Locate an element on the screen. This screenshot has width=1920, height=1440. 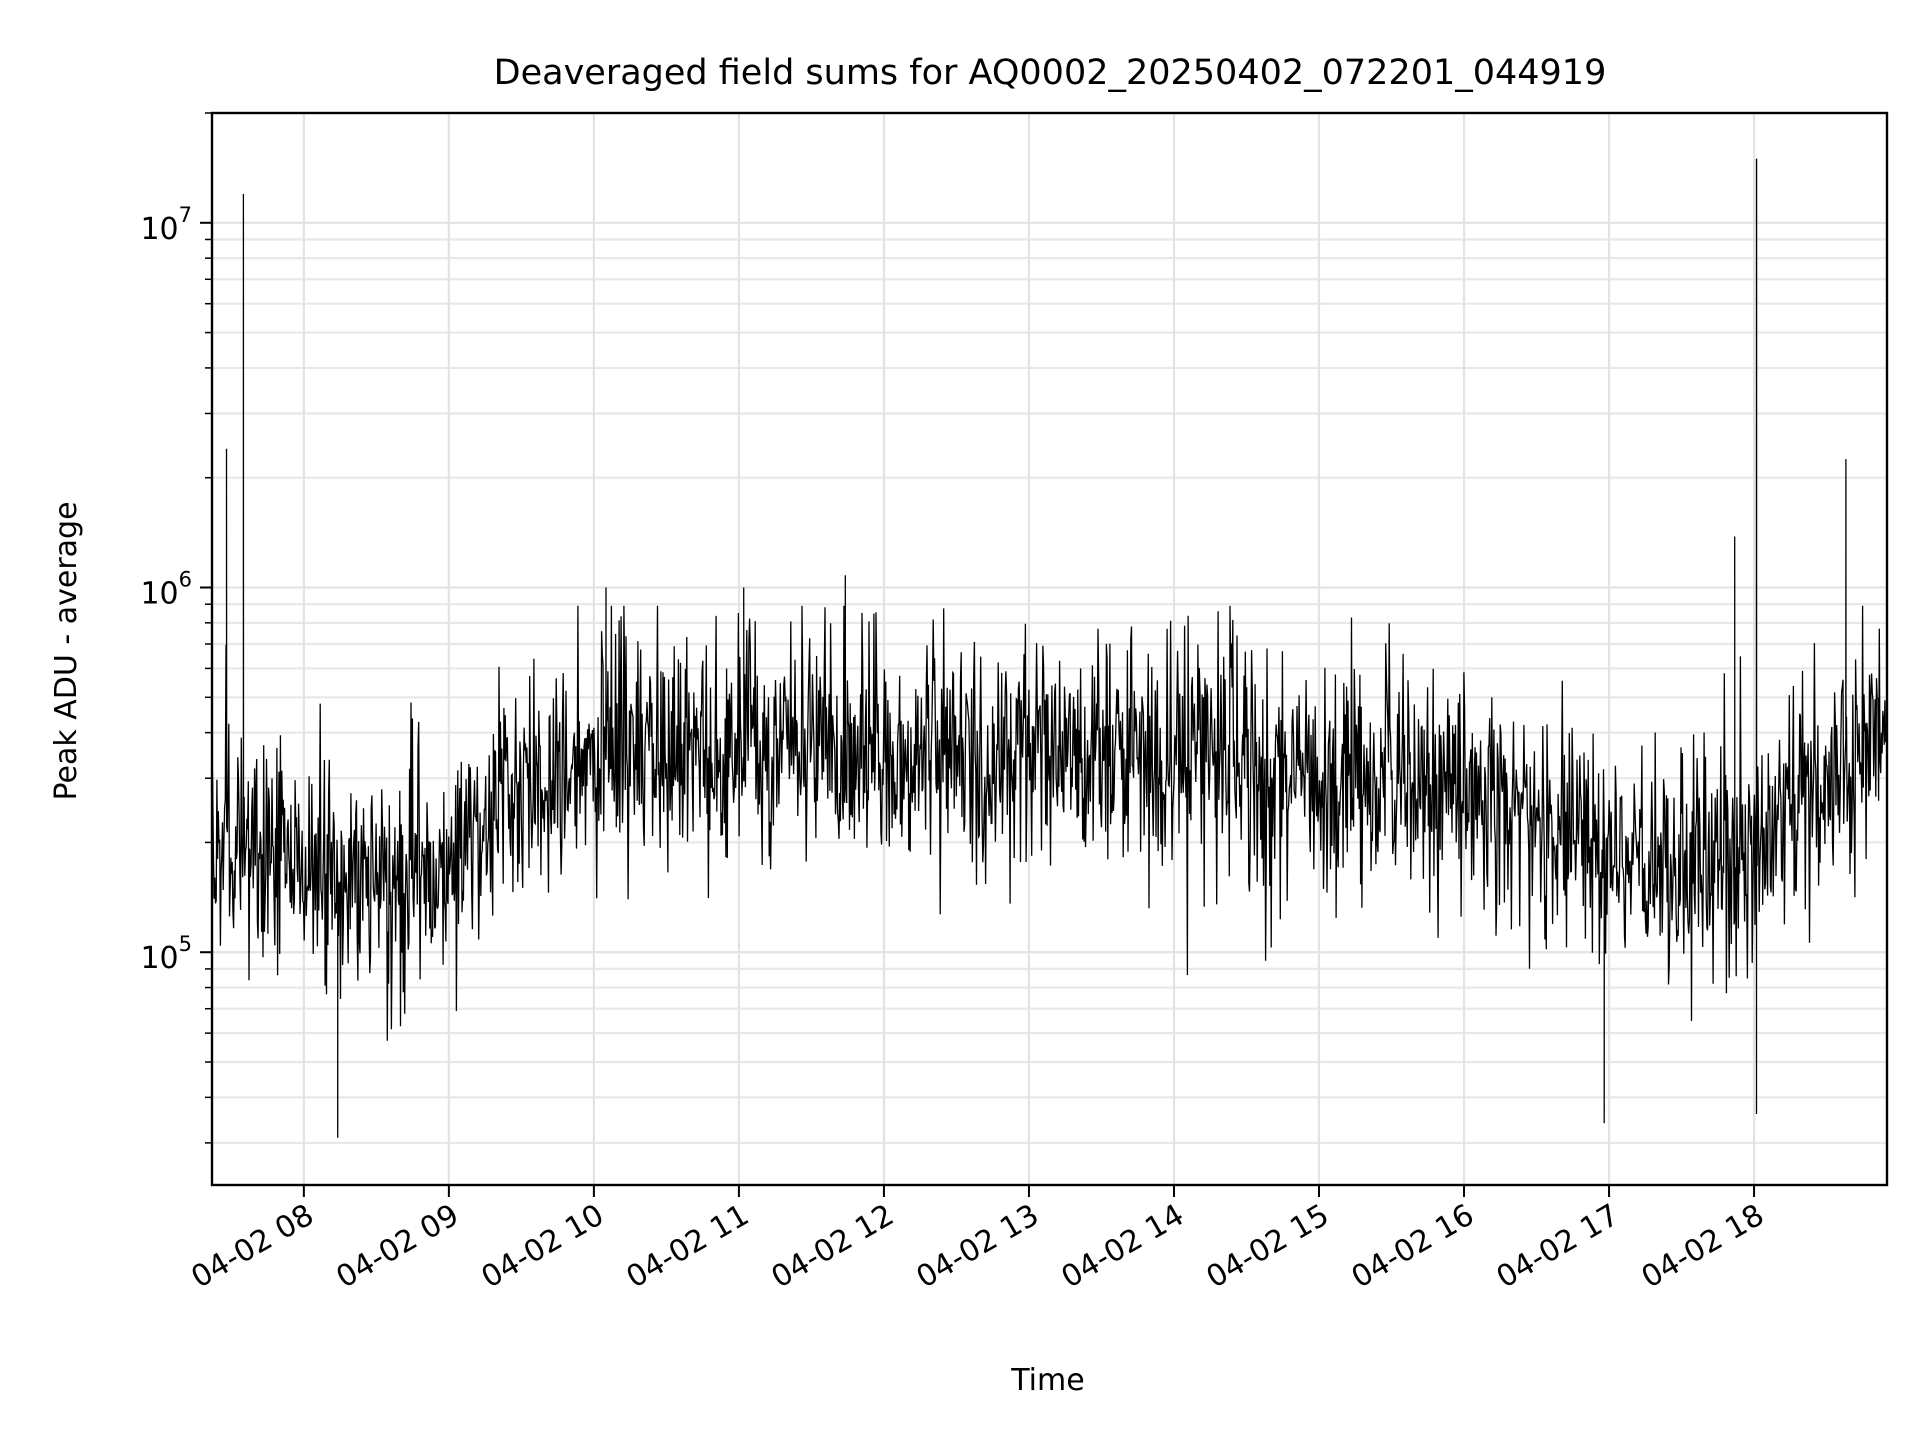
y-tick-exponent: 6 is located at coordinates (185, 580).